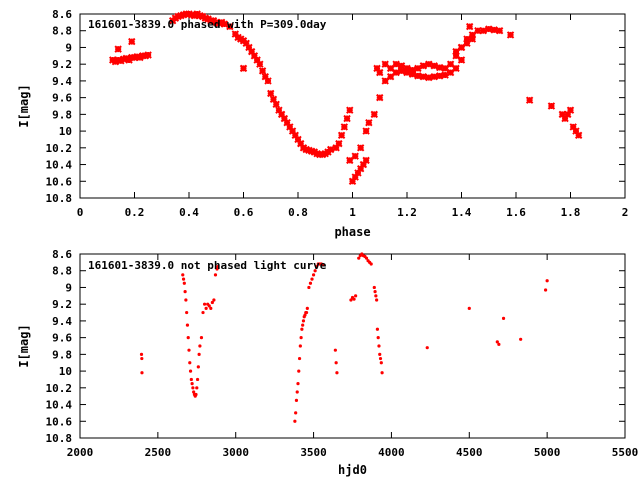 Image resolution: width=640 pixels, height=480 pixels. Describe the element at coordinates (62, 254) in the screenshot. I see `unphased-y-tick-label: 8.6` at that location.